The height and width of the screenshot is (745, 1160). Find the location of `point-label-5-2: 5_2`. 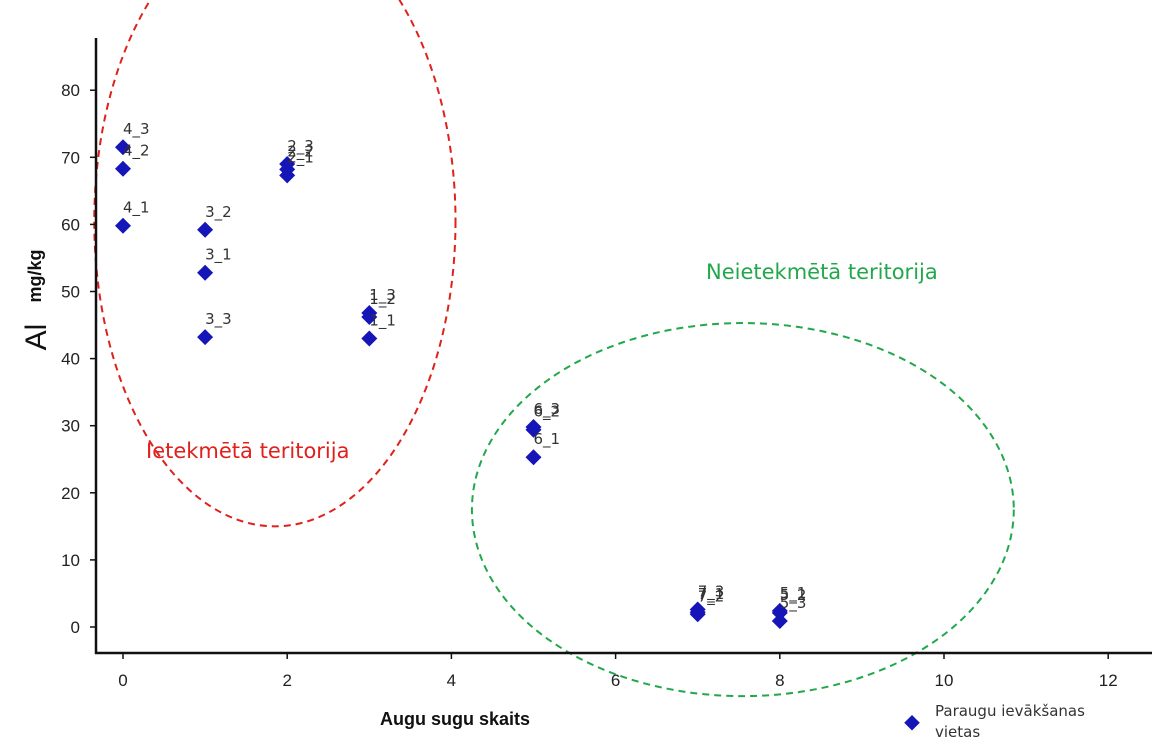

point-label-5-2: 5_2 is located at coordinates (793, 595).